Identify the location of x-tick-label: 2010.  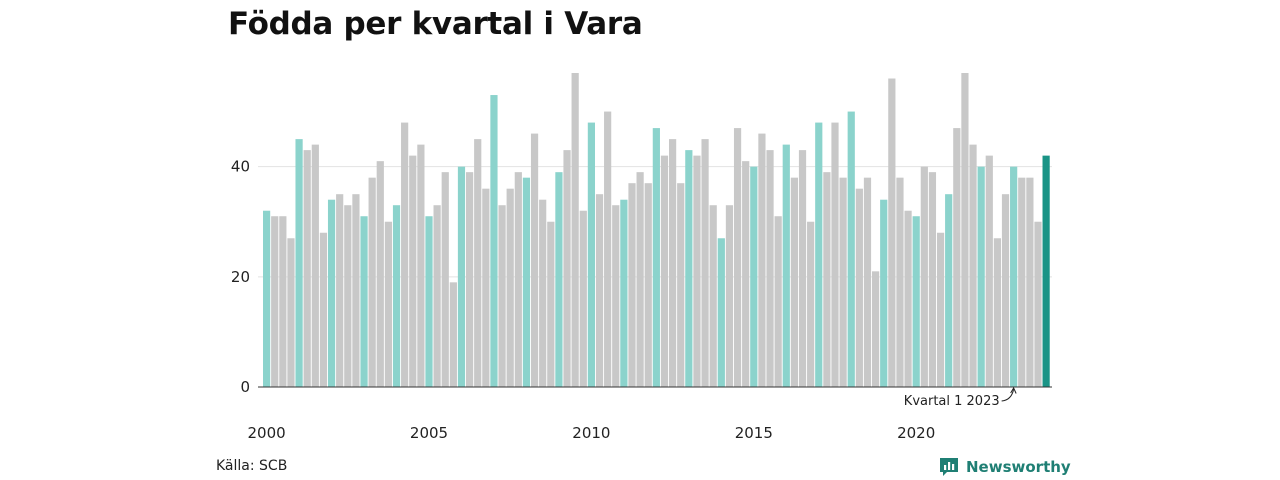
(591, 433).